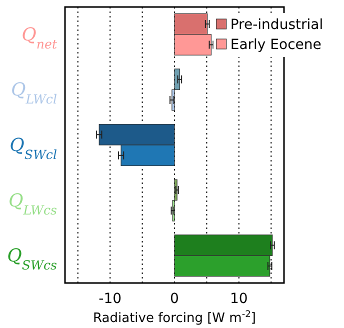 This screenshot has width=344, height=328. I want to click on y-tick-label: Q$_{net}$, so click(40, 37).